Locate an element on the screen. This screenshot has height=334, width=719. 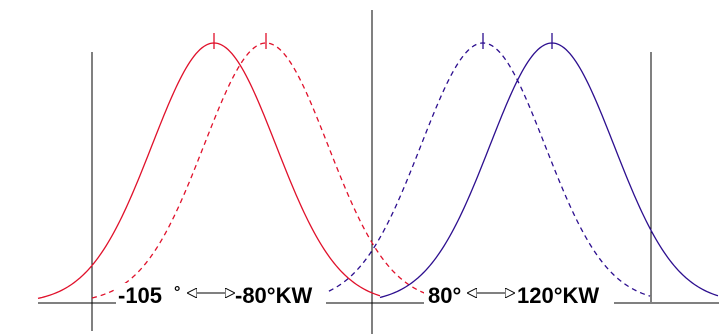
label-80: 80° is located at coordinates (444, 295).